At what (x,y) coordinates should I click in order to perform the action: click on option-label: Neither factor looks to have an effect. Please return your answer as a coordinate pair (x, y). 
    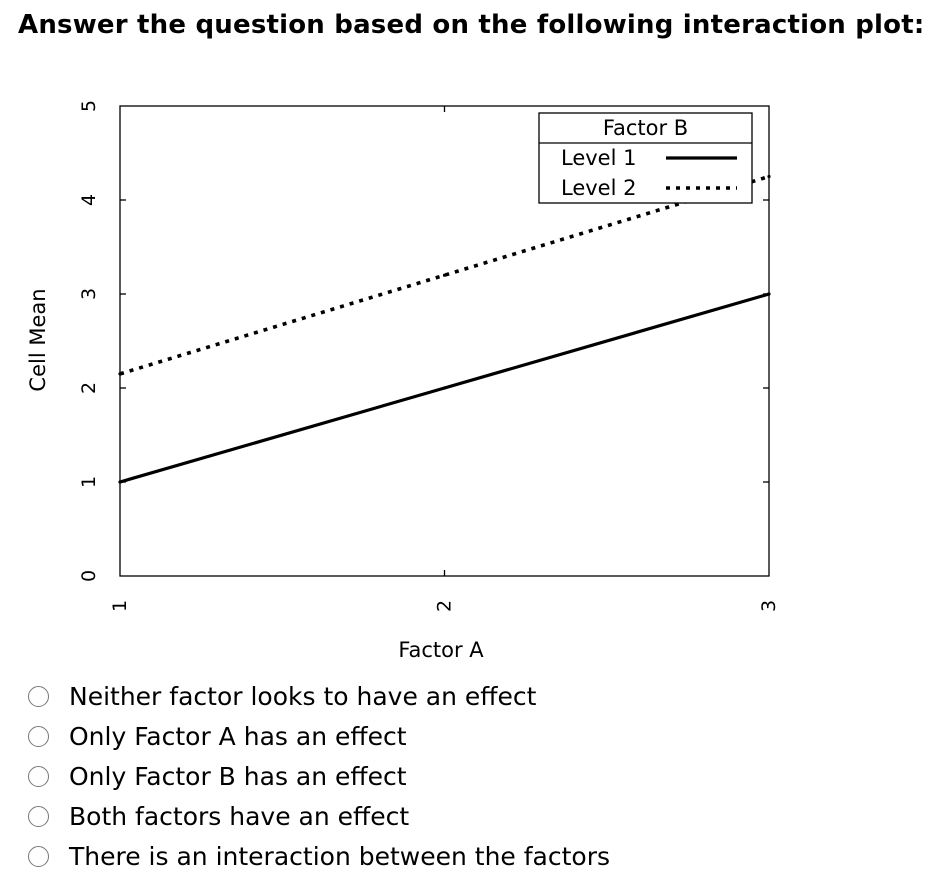
    Looking at the image, I should click on (303, 696).